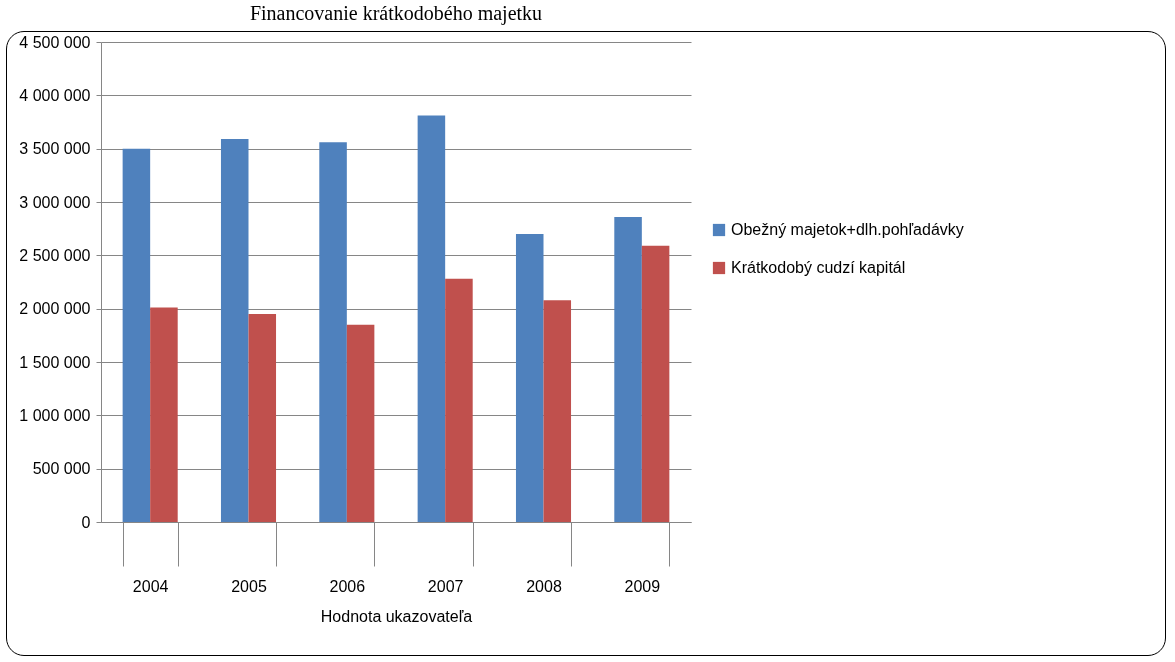 The width and height of the screenshot is (1175, 662). What do you see at coordinates (396, 616) in the screenshot?
I see `x-axis-title: Hodnota ukazovateľa` at bounding box center [396, 616].